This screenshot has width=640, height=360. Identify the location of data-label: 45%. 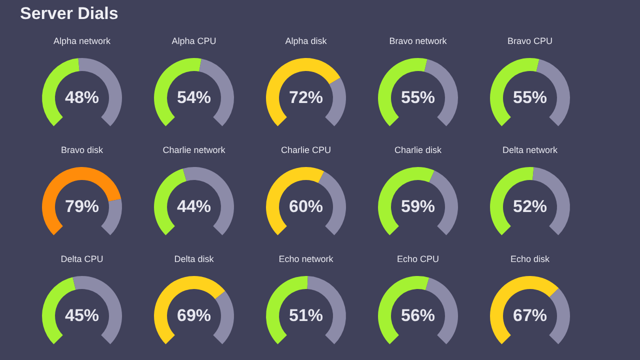
(82, 315).